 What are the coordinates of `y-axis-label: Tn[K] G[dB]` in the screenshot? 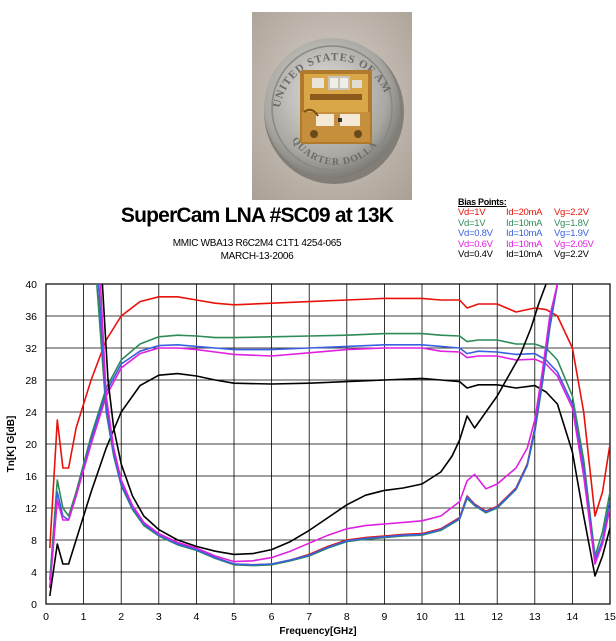 It's located at (11, 444).